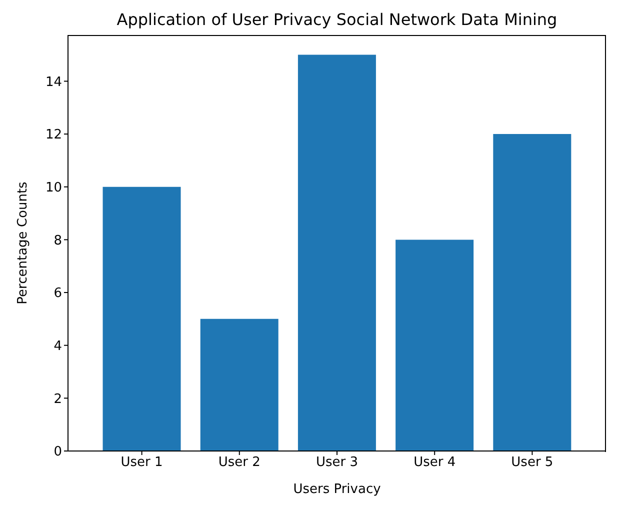  I want to click on x-axis-title: Users Privacy, so click(337, 489).